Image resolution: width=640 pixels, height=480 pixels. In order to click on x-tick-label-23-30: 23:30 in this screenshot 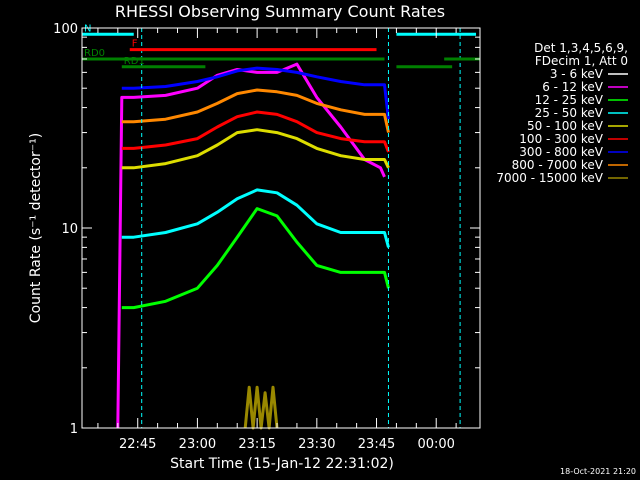, I will do `click(316, 444)`.